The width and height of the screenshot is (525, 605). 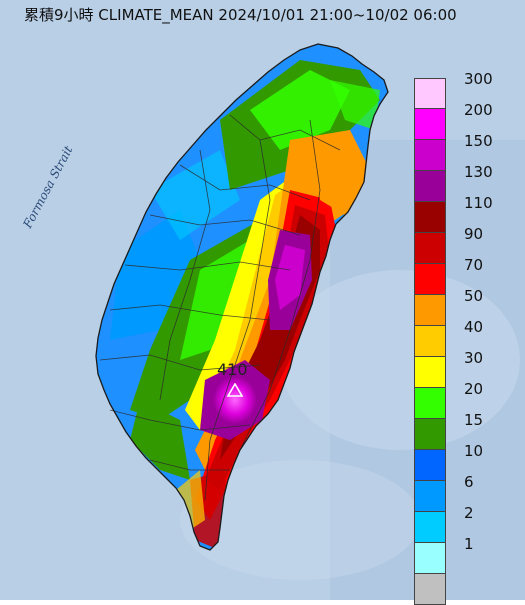 What do you see at coordinates (464, 182) in the screenshot?
I see `legend-row: 130` at bounding box center [464, 182].